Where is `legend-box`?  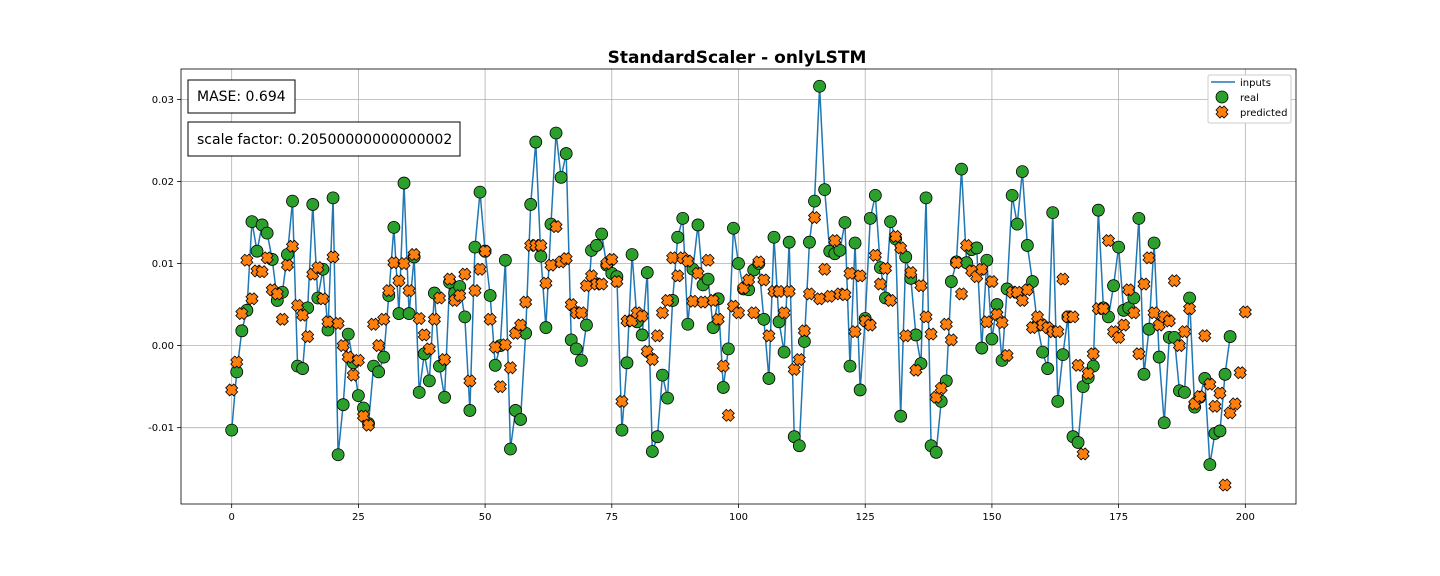 legend-box is located at coordinates (1249, 99).